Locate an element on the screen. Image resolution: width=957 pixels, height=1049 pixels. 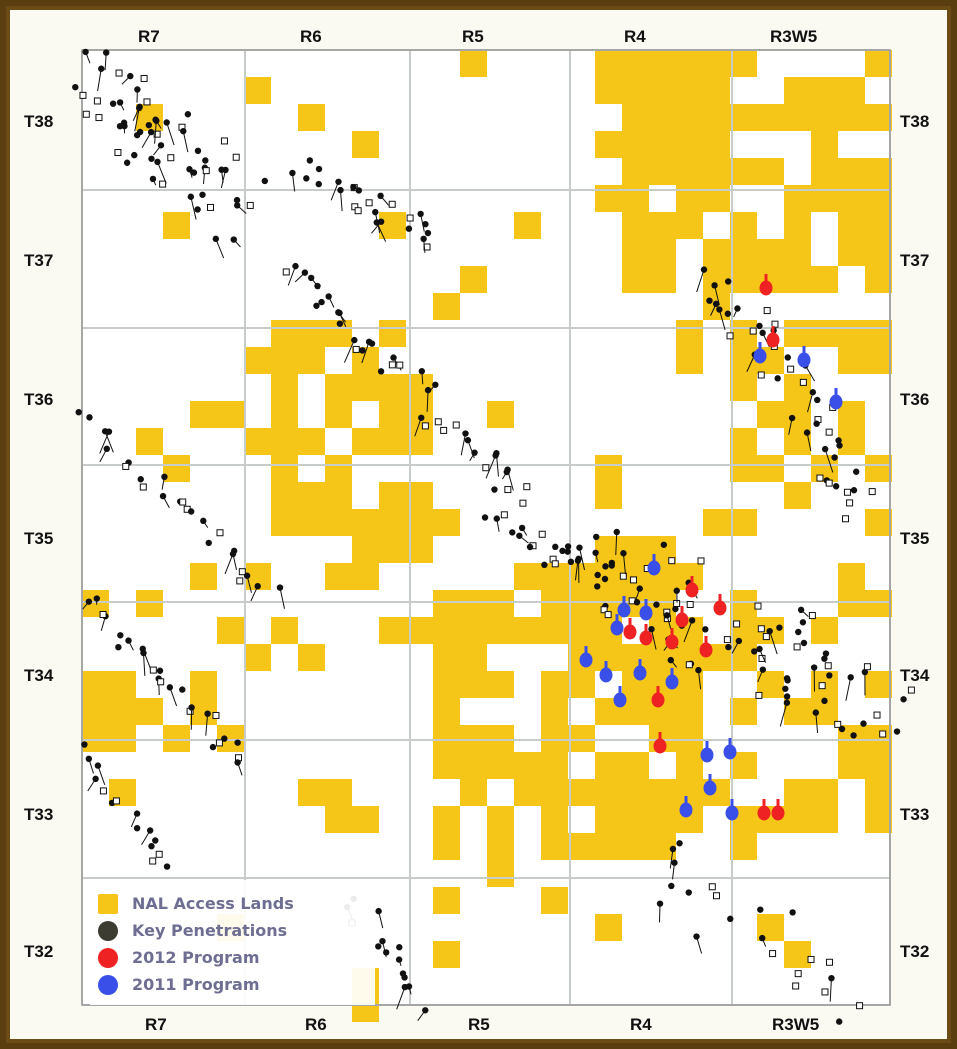
program-2012-well is located at coordinates (630, 629).